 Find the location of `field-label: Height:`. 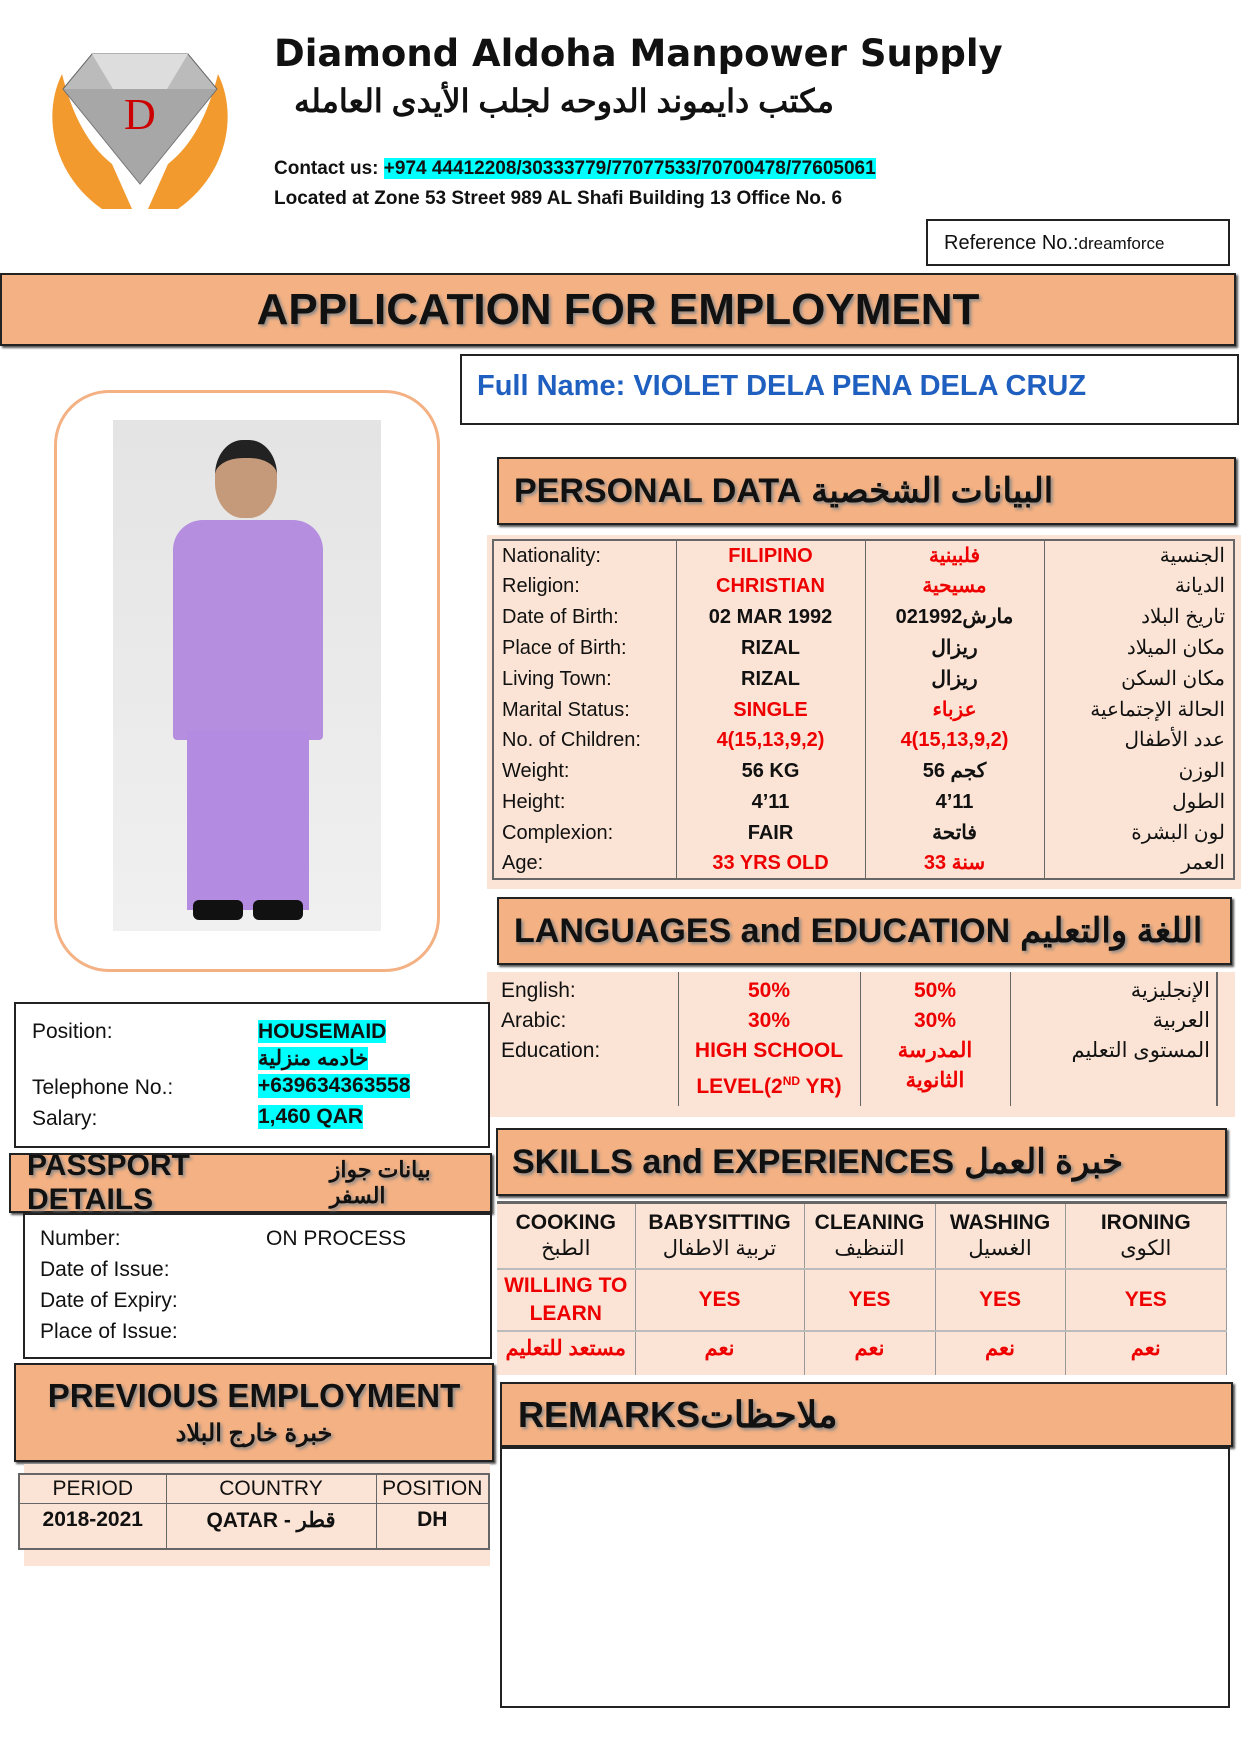

field-label: Height: is located at coordinates (534, 801).